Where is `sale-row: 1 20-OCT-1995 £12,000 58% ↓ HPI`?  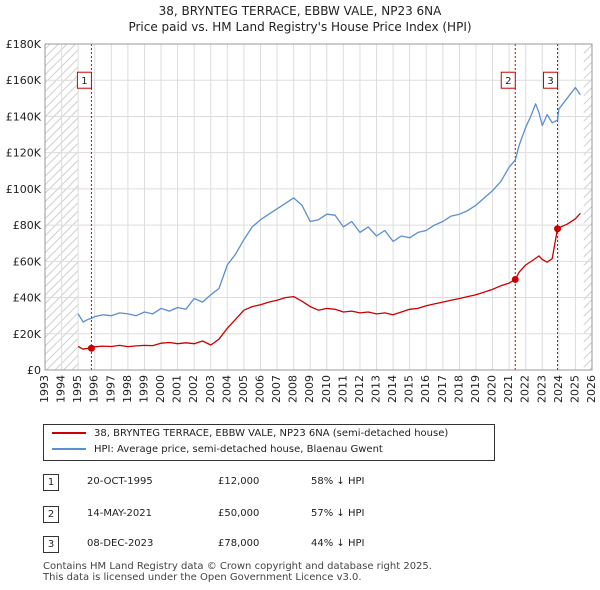
sale-row: 1 20-OCT-1995 £12,000 58% ↓ HPI is located at coordinates (243, 482).